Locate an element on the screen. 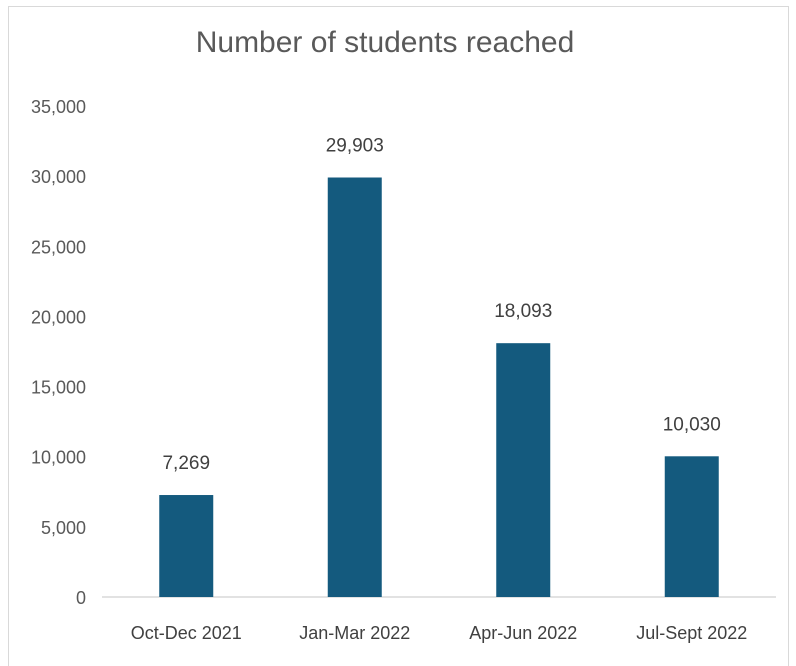 The image size is (796, 666). y-tick-label: 30,000 is located at coordinates (58, 177).